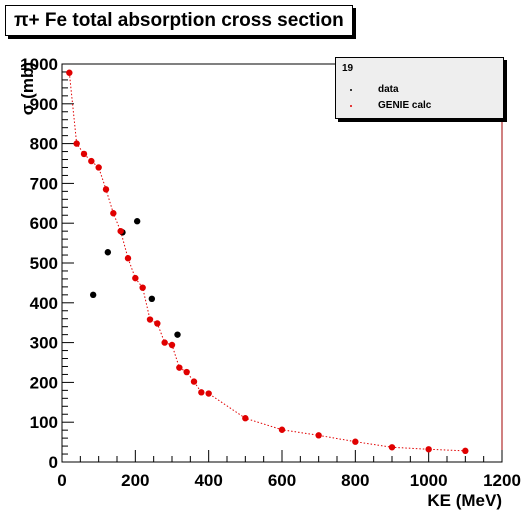 The height and width of the screenshot is (523, 527). What do you see at coordinates (388, 89) in the screenshot?
I see `legend-label-data: data` at bounding box center [388, 89].